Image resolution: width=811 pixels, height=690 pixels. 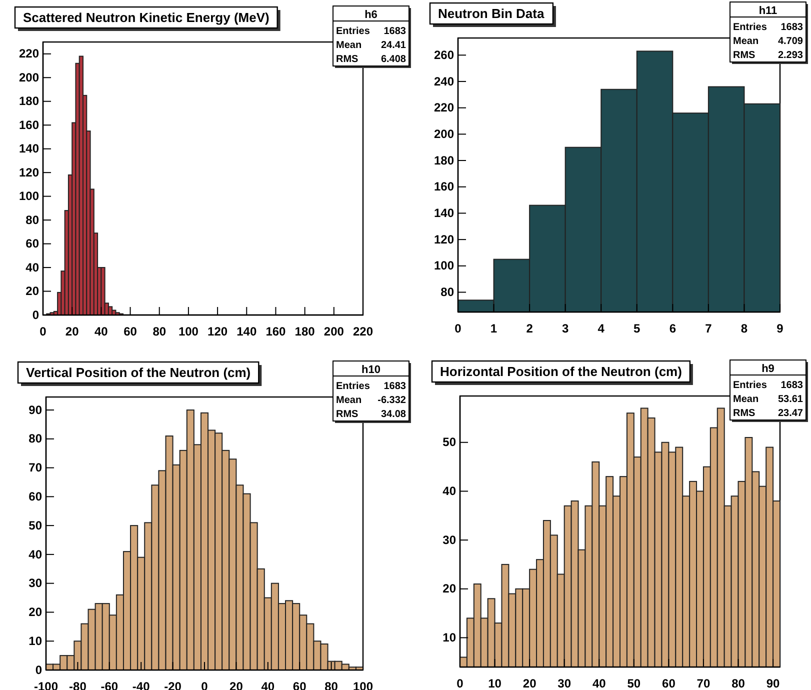 I want to click on chart-title: Scattered Neutron Kinetic Energy (MeV), so click(x=146, y=17).